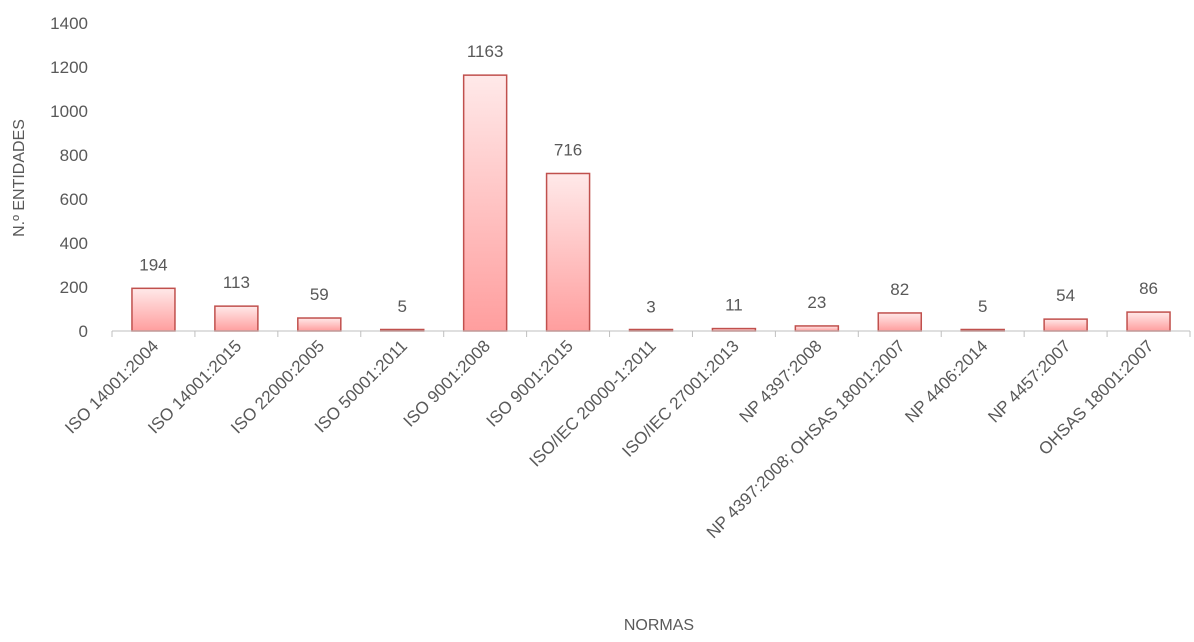 This screenshot has width=1194, height=642. I want to click on data-label: 54, so click(1065, 295).